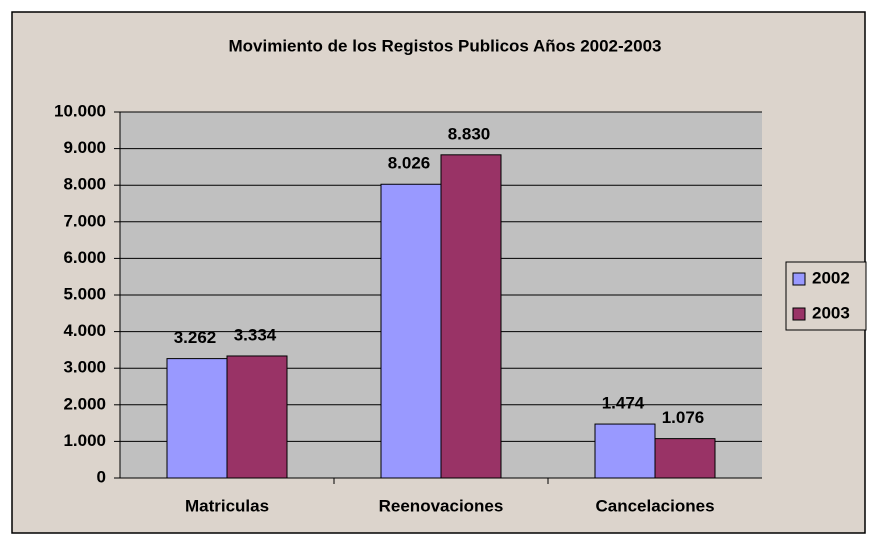 Image resolution: width=870 pixels, height=540 pixels. What do you see at coordinates (831, 312) in the screenshot?
I see `legend-label: 2003` at bounding box center [831, 312].